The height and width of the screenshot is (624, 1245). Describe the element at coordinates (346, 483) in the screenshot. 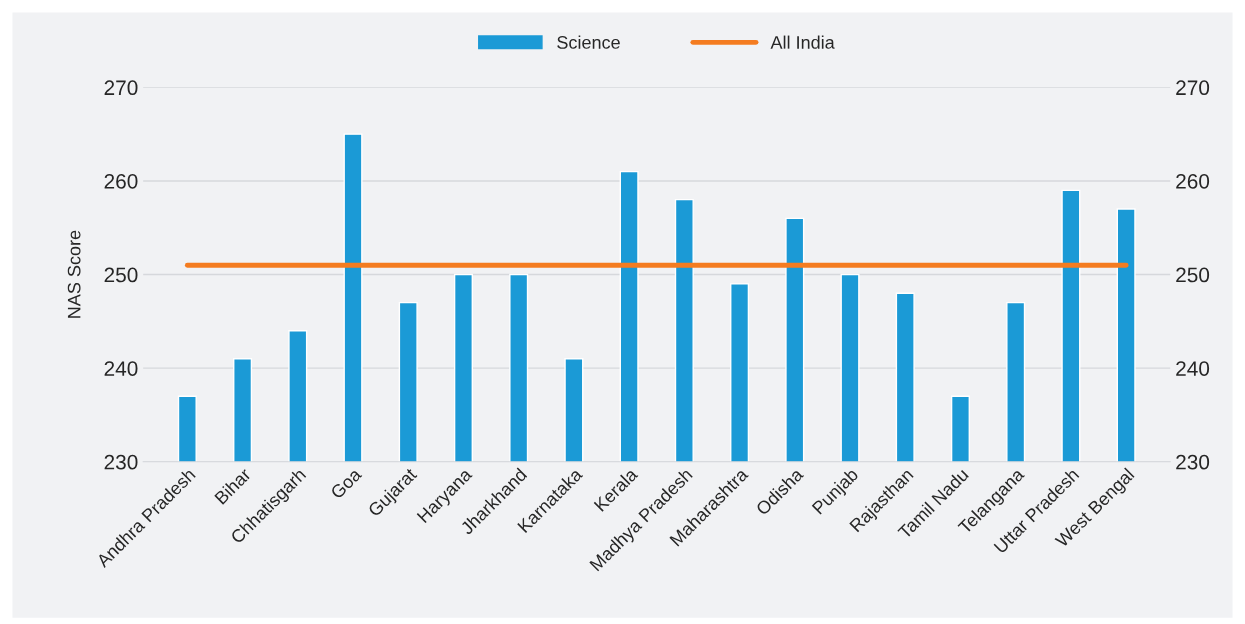

I see `x-tick-label: Goa` at that location.